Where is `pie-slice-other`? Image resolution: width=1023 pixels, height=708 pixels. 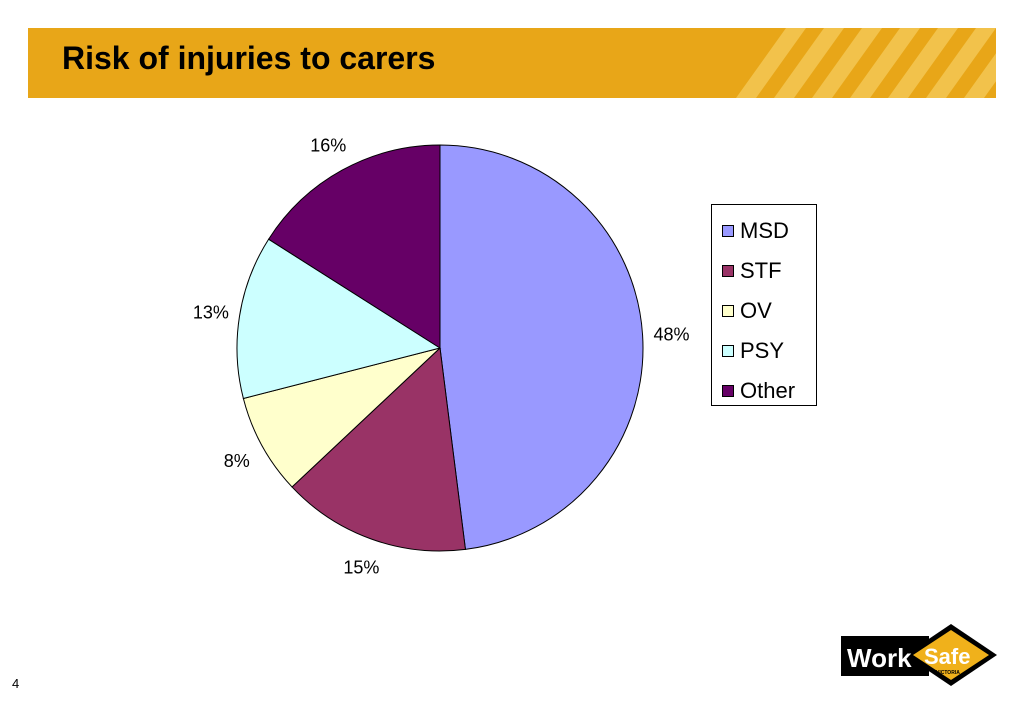
pie-slice-other is located at coordinates (354, 246).